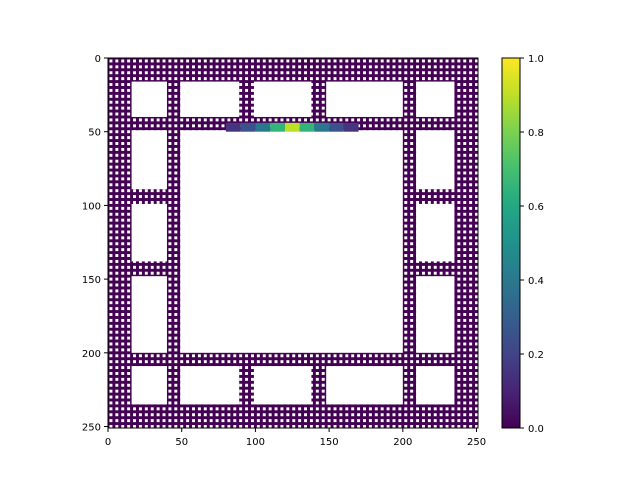  What do you see at coordinates (91, 280) in the screenshot?
I see `y-tick-label: 150` at bounding box center [91, 280].